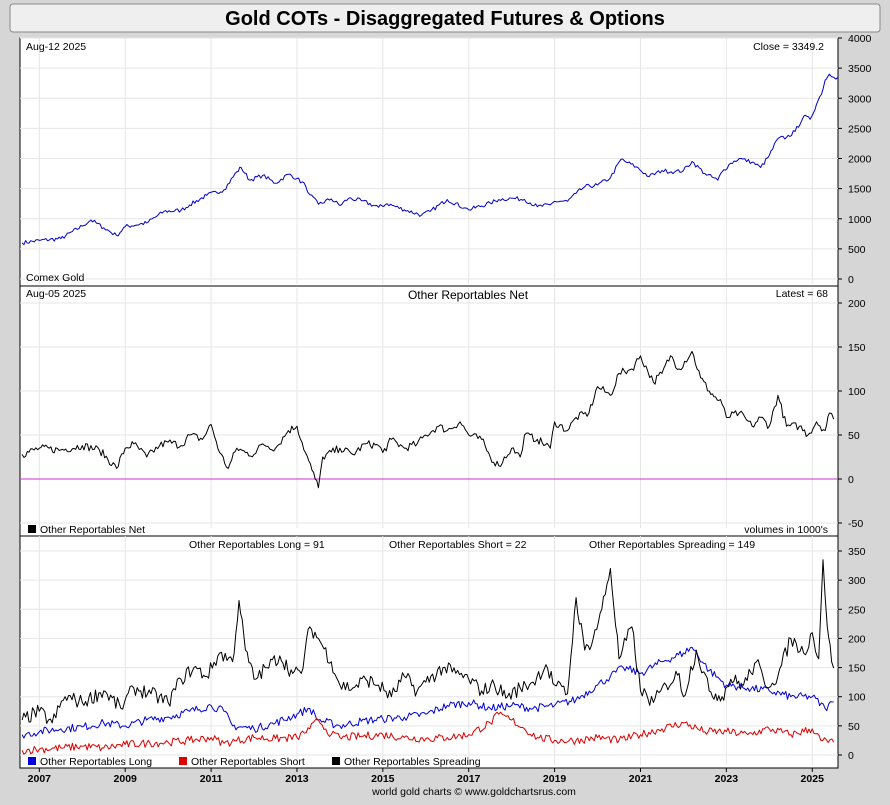  I want to click on x-tick-label: 2025, so click(813, 779).